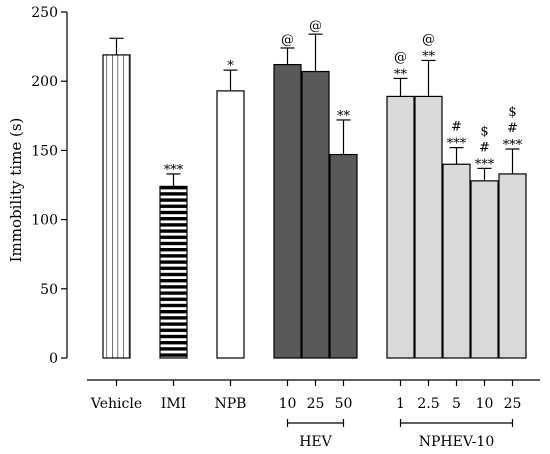 This screenshot has width=550, height=454. What do you see at coordinates (44, 221) in the screenshot?
I see `y-tick-label: 100` at bounding box center [44, 221].